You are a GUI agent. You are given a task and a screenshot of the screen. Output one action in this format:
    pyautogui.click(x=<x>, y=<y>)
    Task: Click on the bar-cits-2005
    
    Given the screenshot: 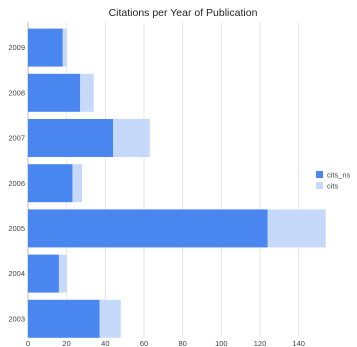 What is the action you would take?
    pyautogui.click(x=296, y=228)
    